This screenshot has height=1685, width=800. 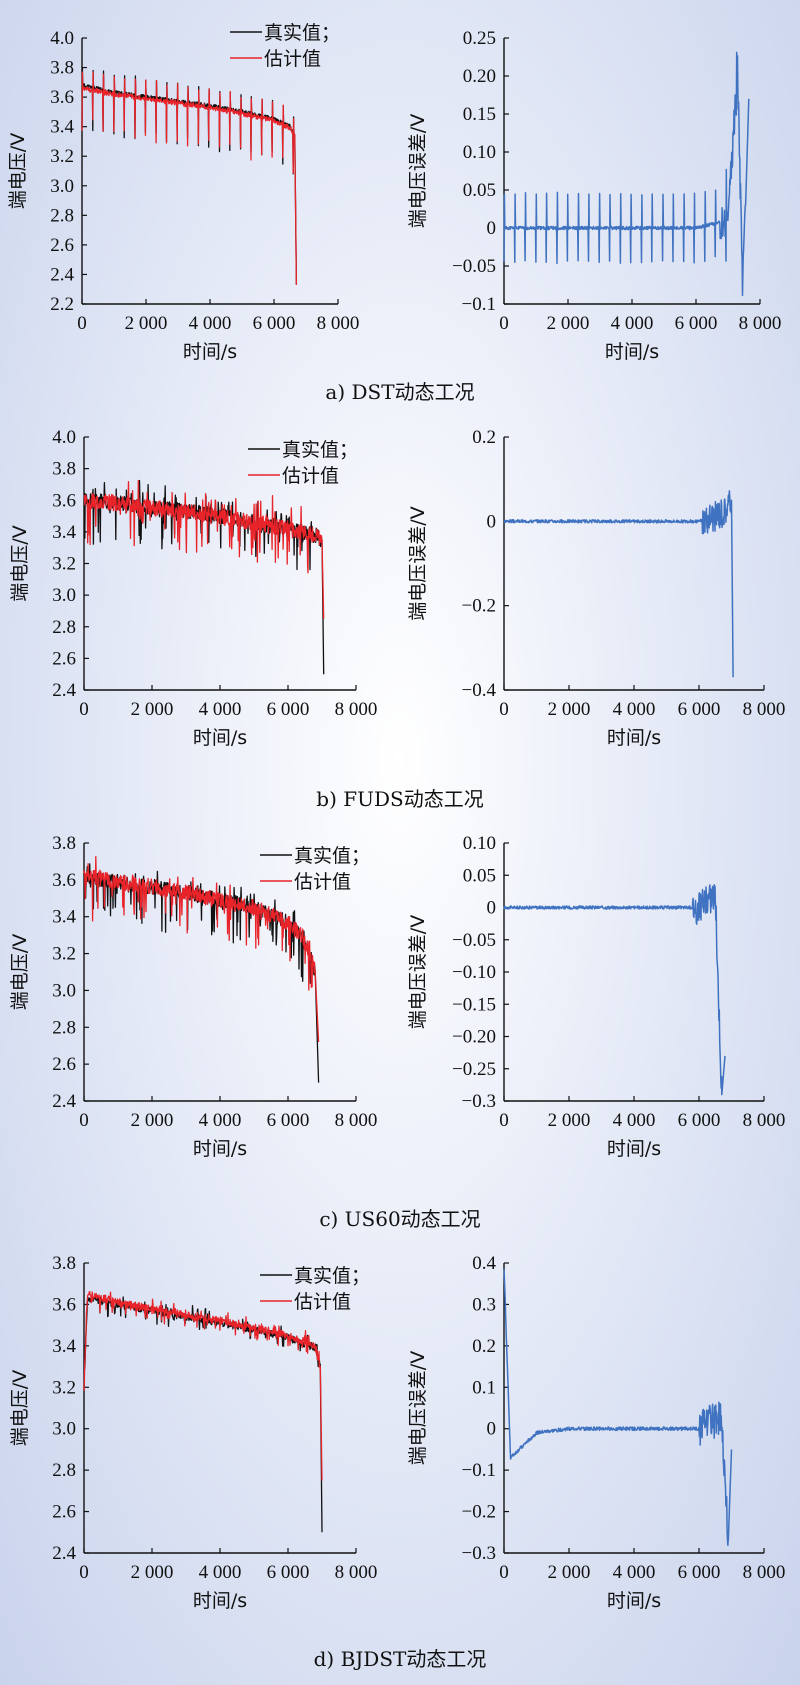 I want to click on y-tick-label: 0.10, so click(x=479, y=843).